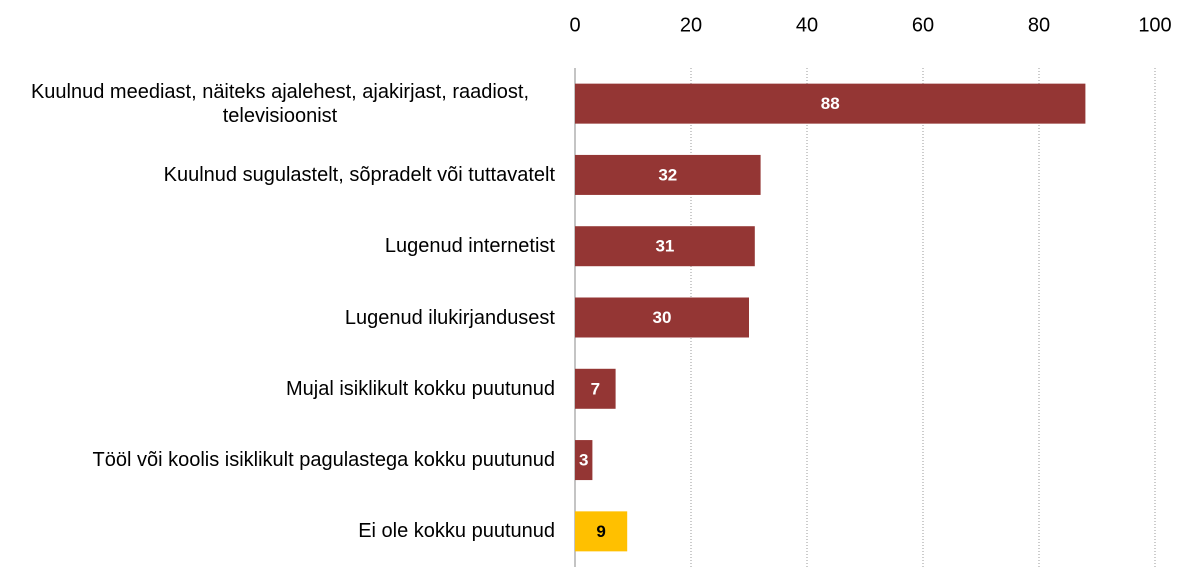 The image size is (1184, 567). Describe the element at coordinates (277, 389) in the screenshot. I see `y-tick-label: Mujal isiklikult kokku puutunud` at that location.